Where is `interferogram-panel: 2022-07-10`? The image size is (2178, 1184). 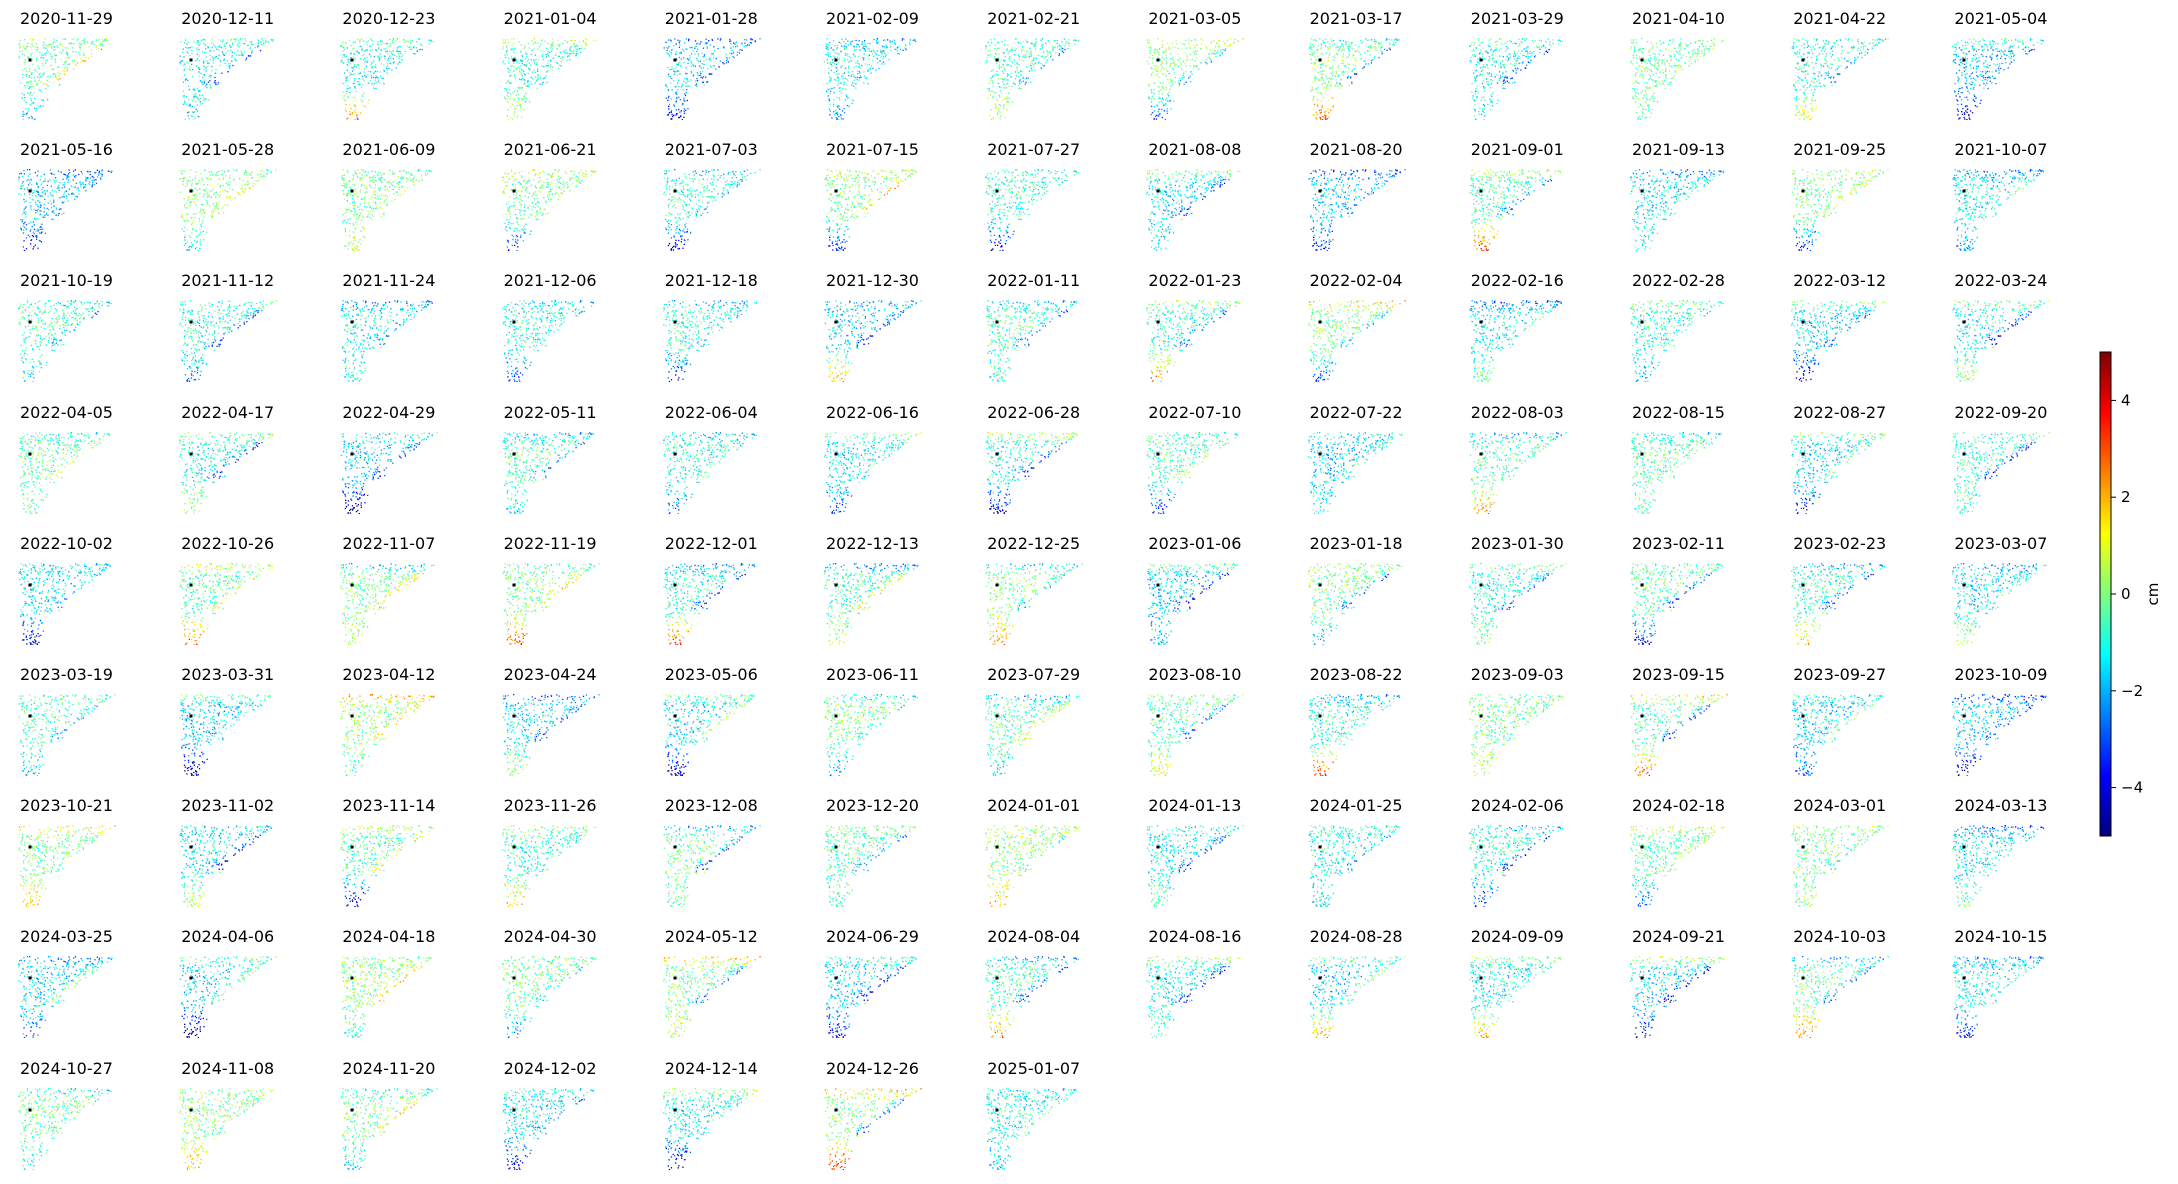 interferogram-panel: 2022-07-10 is located at coordinates (1205, 459).